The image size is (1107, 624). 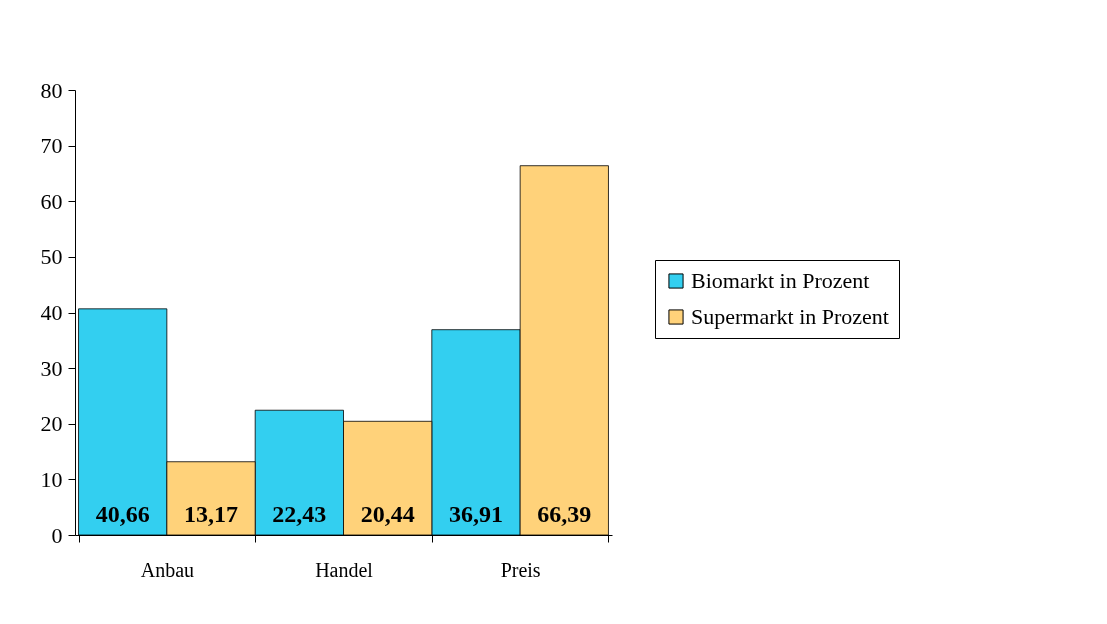 I want to click on data-label: 66,39, so click(x=564, y=514).